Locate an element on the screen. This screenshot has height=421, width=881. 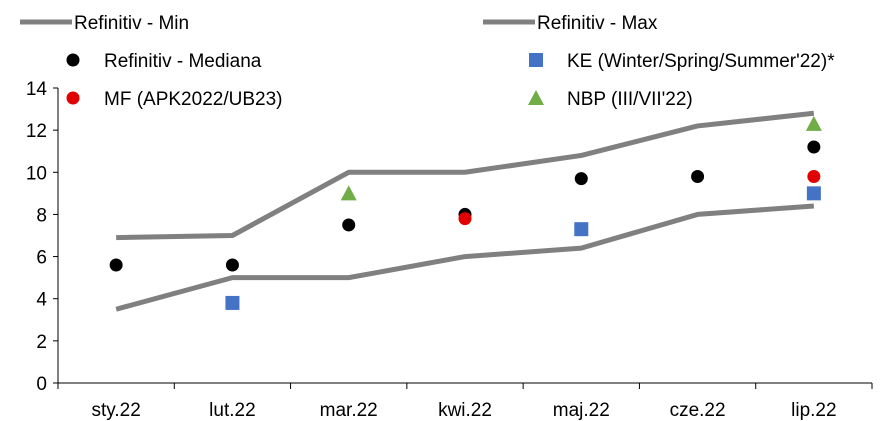
series-mf-apk2022-ub23 is located at coordinates (639, 198).